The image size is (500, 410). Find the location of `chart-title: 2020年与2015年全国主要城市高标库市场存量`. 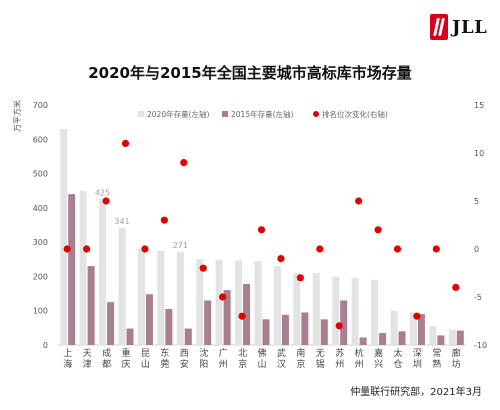

chart-title: 2020年与2015年全国主要城市高标库市场存量 is located at coordinates (250, 73).